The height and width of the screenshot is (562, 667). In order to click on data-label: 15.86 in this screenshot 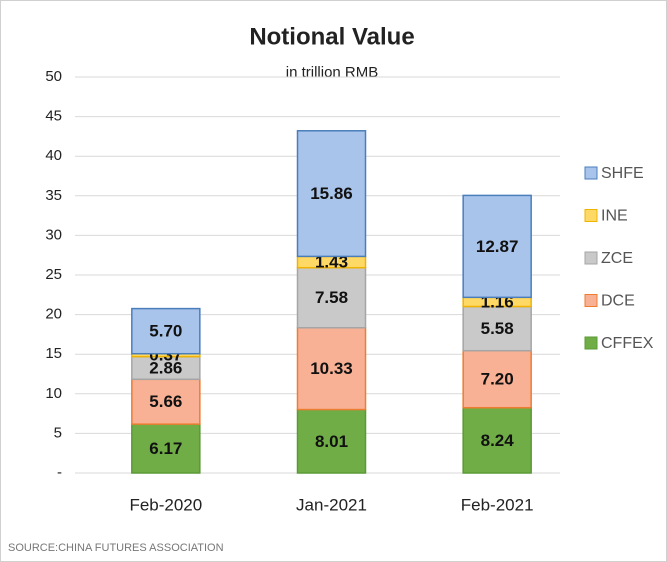, I will do `click(331, 193)`.